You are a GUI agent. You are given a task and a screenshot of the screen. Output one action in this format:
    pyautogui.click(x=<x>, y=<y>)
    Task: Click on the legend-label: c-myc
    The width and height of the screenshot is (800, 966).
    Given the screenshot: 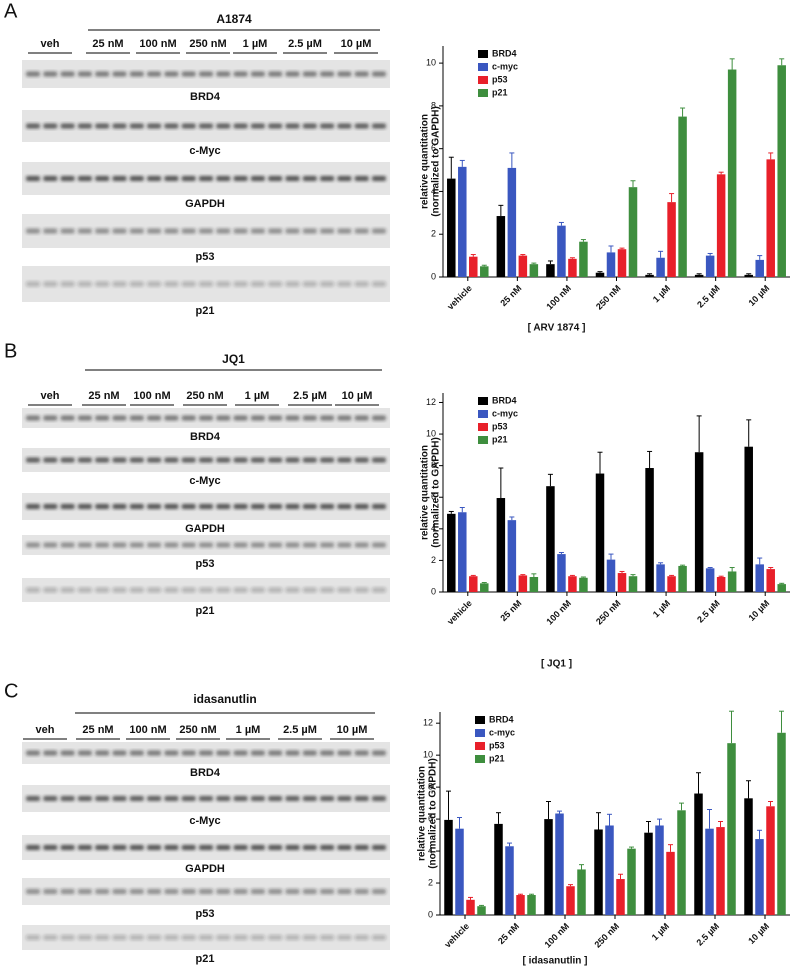 What is the action you would take?
    pyautogui.click(x=502, y=732)
    